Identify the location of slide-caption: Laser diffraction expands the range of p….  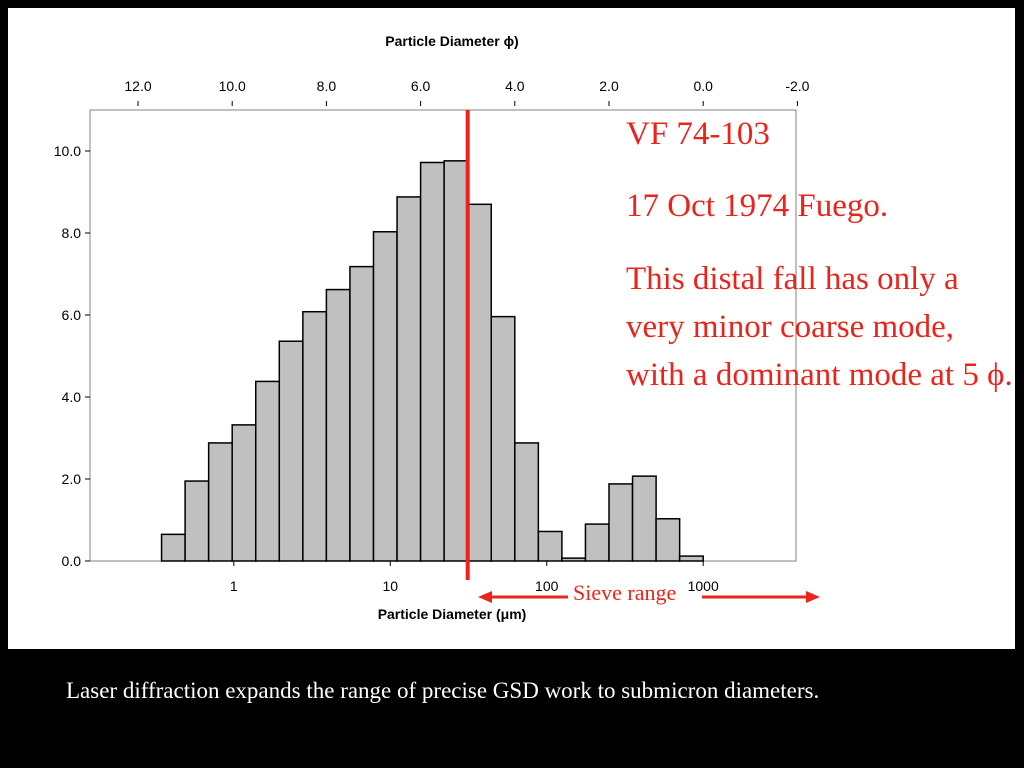
(443, 690).